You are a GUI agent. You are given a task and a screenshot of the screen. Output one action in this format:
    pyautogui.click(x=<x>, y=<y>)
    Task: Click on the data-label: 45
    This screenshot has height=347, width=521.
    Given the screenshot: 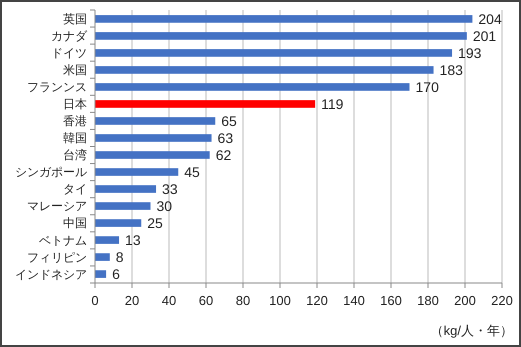 What is the action you would take?
    pyautogui.click(x=192, y=172)
    